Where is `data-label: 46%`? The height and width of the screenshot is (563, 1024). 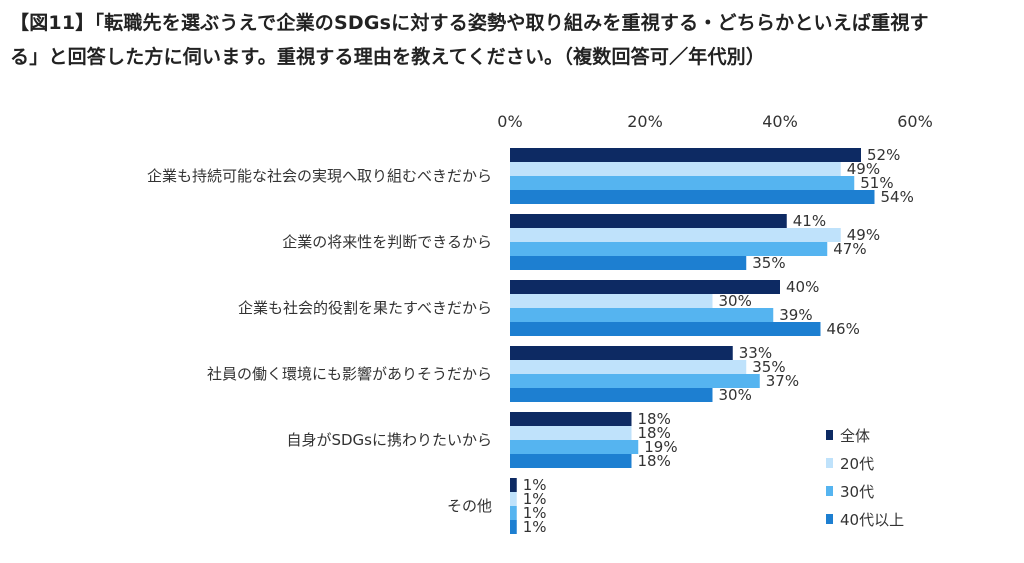 data-label: 46% is located at coordinates (843, 329).